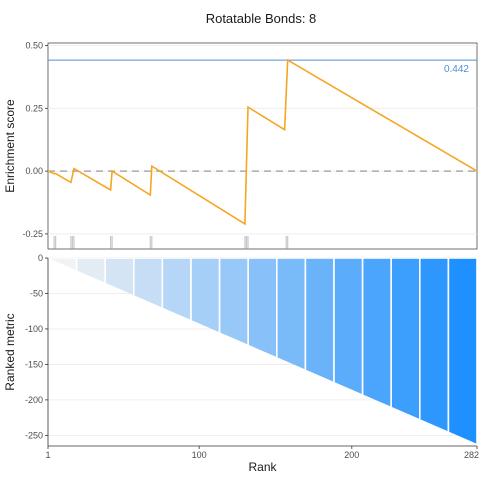 The width and height of the screenshot is (480, 480). Describe the element at coordinates (36, 293) in the screenshot. I see `bottom-y-tick-label: -50` at that location.